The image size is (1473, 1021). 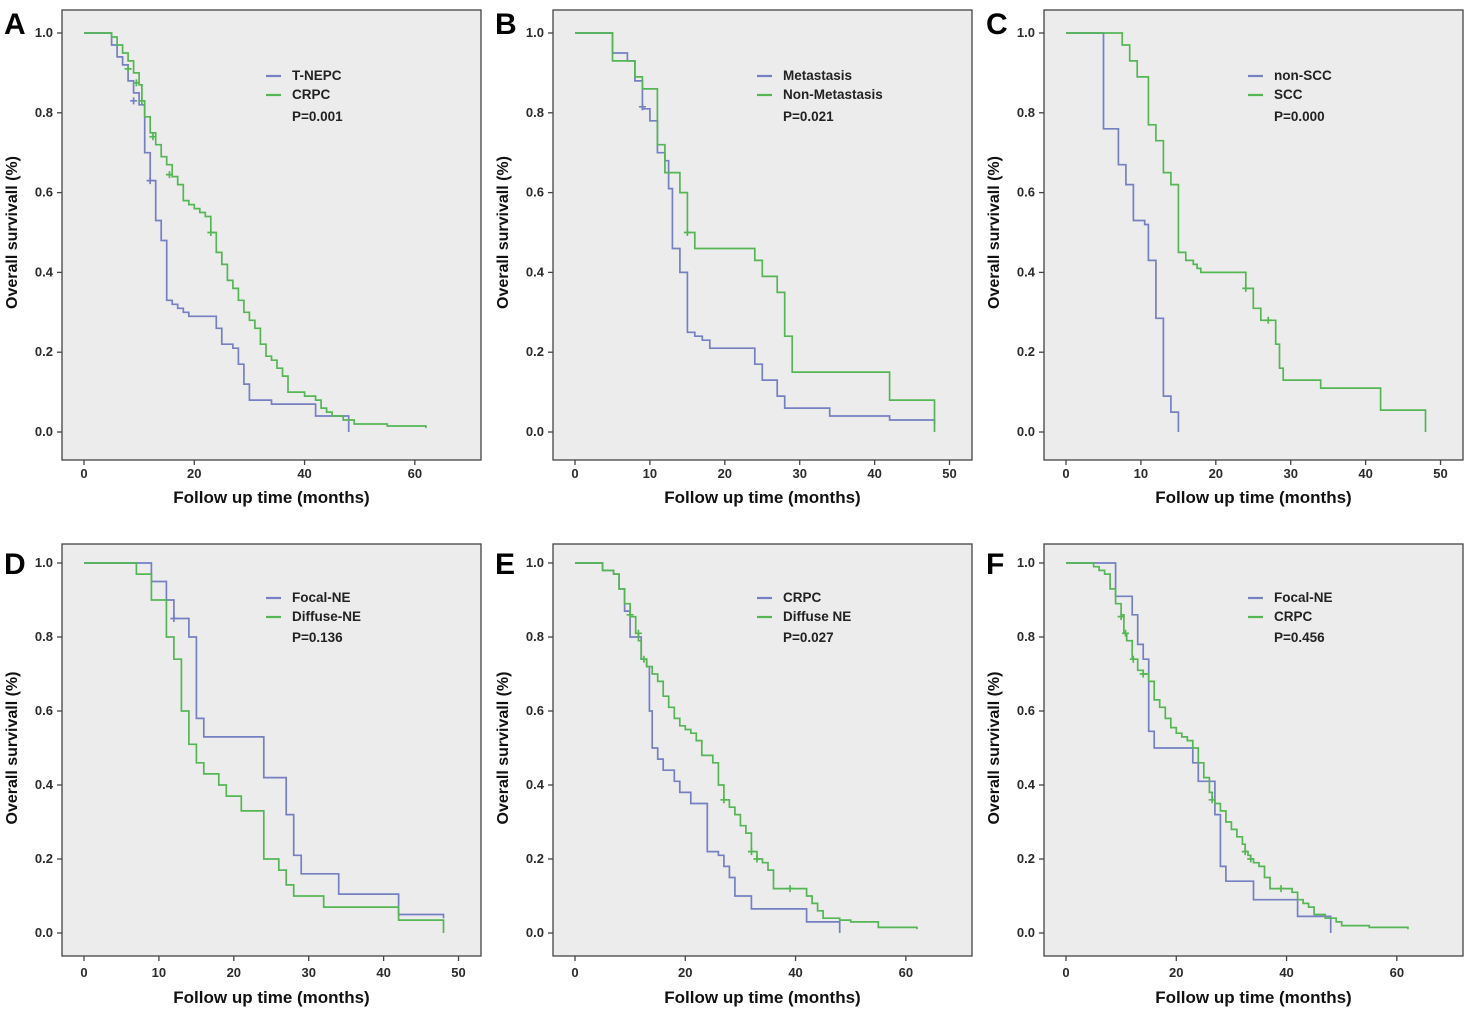 I want to click on legend-label: T-NEPC, so click(x=317, y=75).